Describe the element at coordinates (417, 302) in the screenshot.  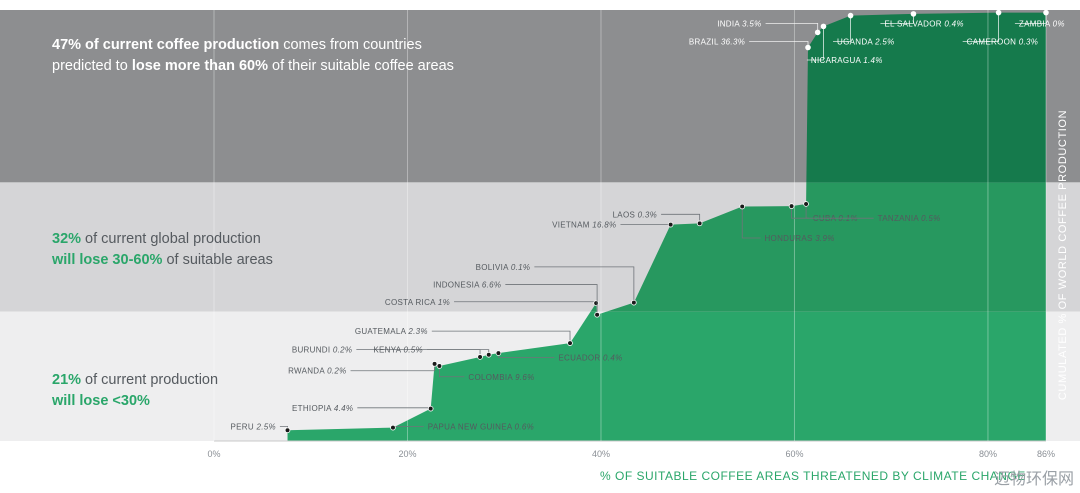
I see `svg-text: COSTA RICA 1%` at that location.